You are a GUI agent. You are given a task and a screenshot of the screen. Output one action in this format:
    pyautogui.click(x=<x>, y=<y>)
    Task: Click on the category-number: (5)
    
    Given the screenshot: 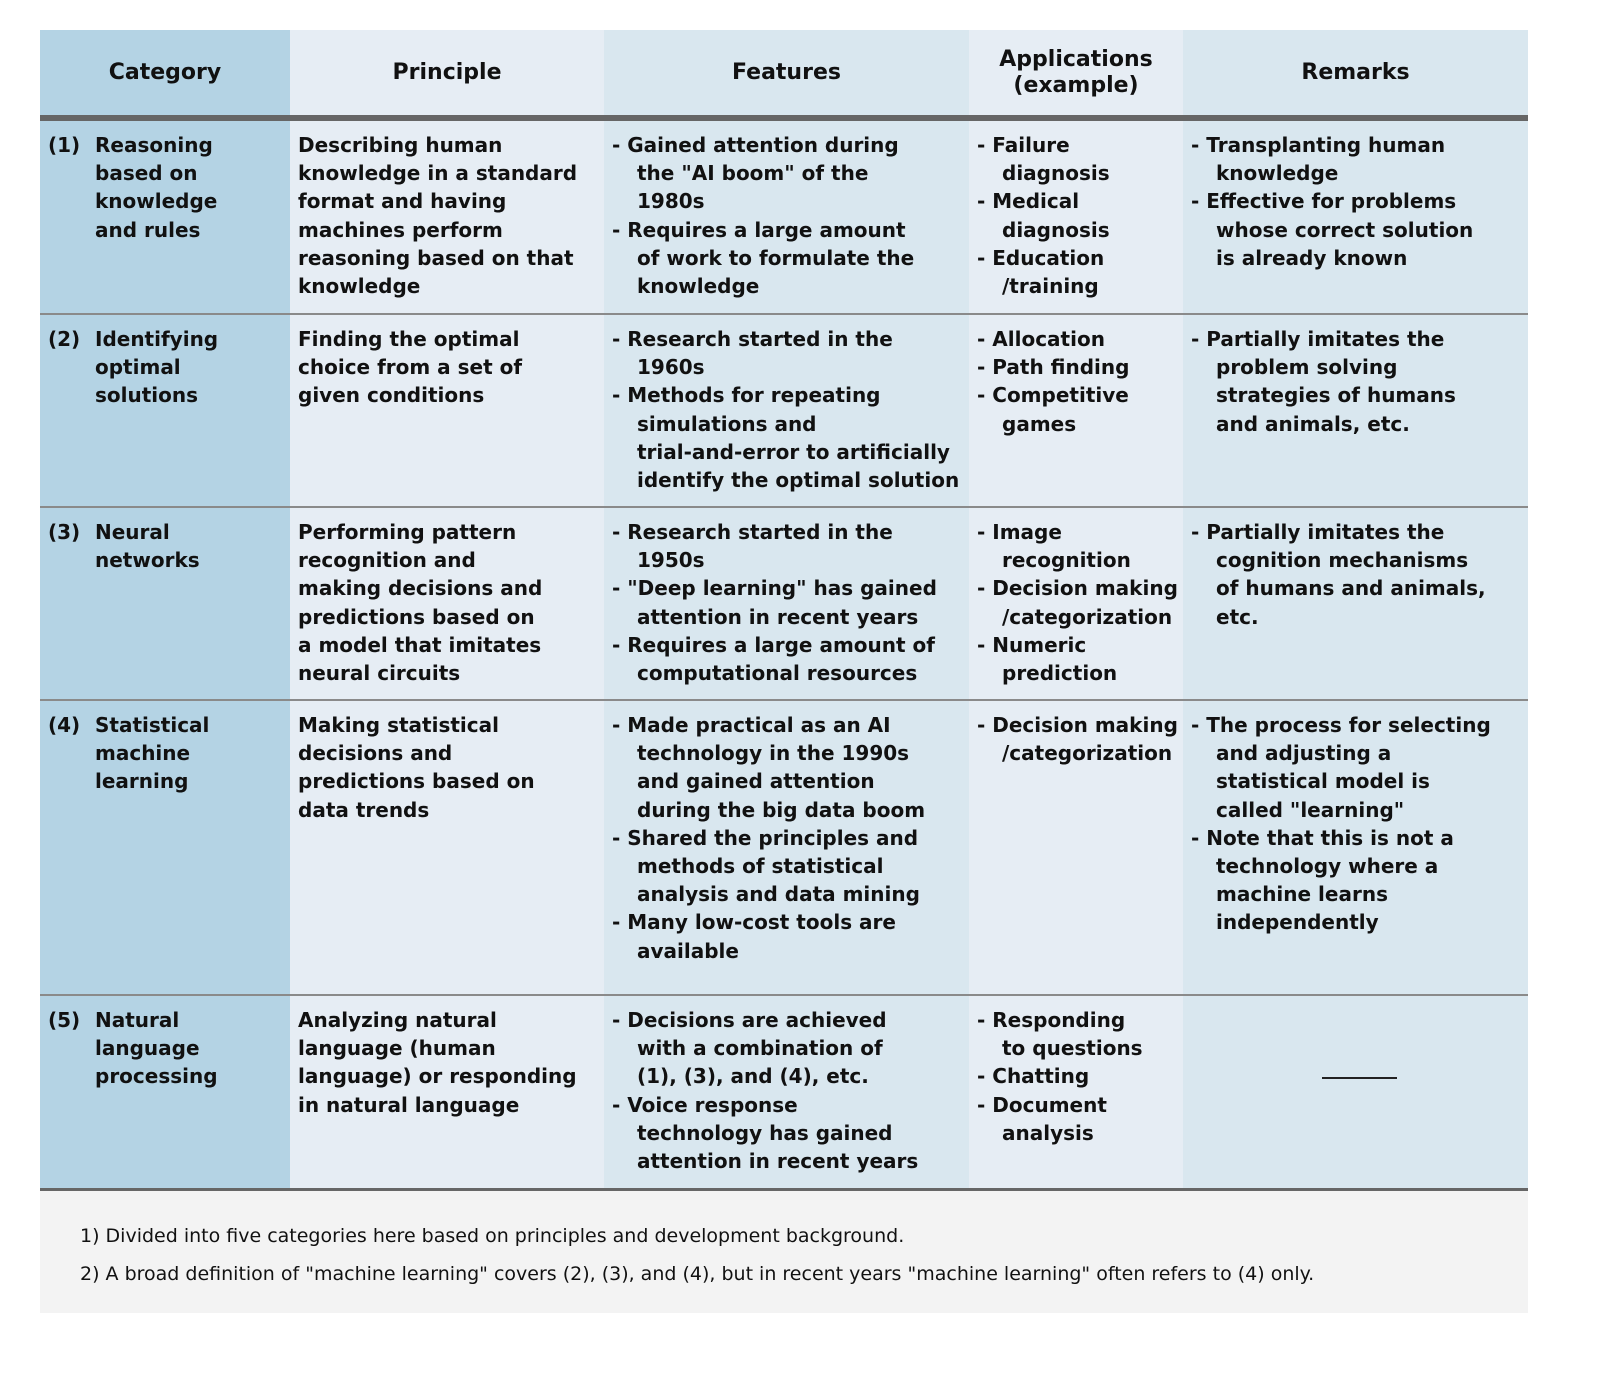 What is the action you would take?
    pyautogui.click(x=64, y=1020)
    